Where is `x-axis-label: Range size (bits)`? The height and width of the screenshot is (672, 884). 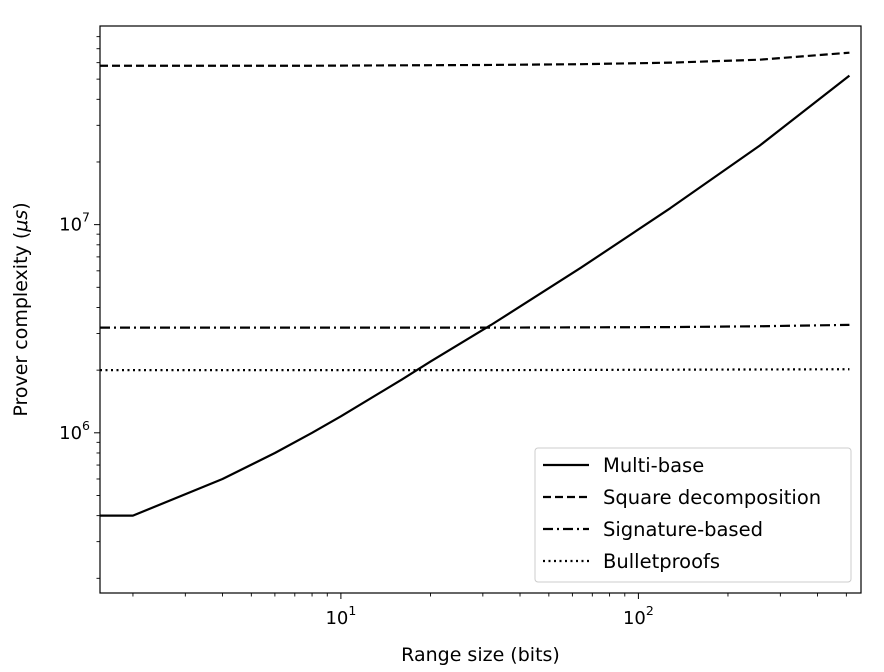
x-axis-label: Range size (bits) is located at coordinates (480, 655).